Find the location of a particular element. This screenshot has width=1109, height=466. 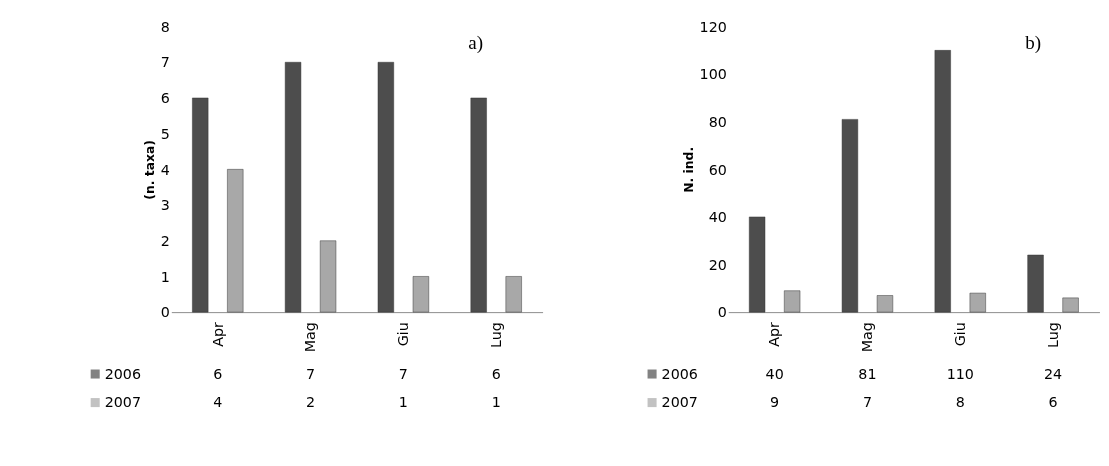

y-tick-label: 120 is located at coordinates (713, 26).